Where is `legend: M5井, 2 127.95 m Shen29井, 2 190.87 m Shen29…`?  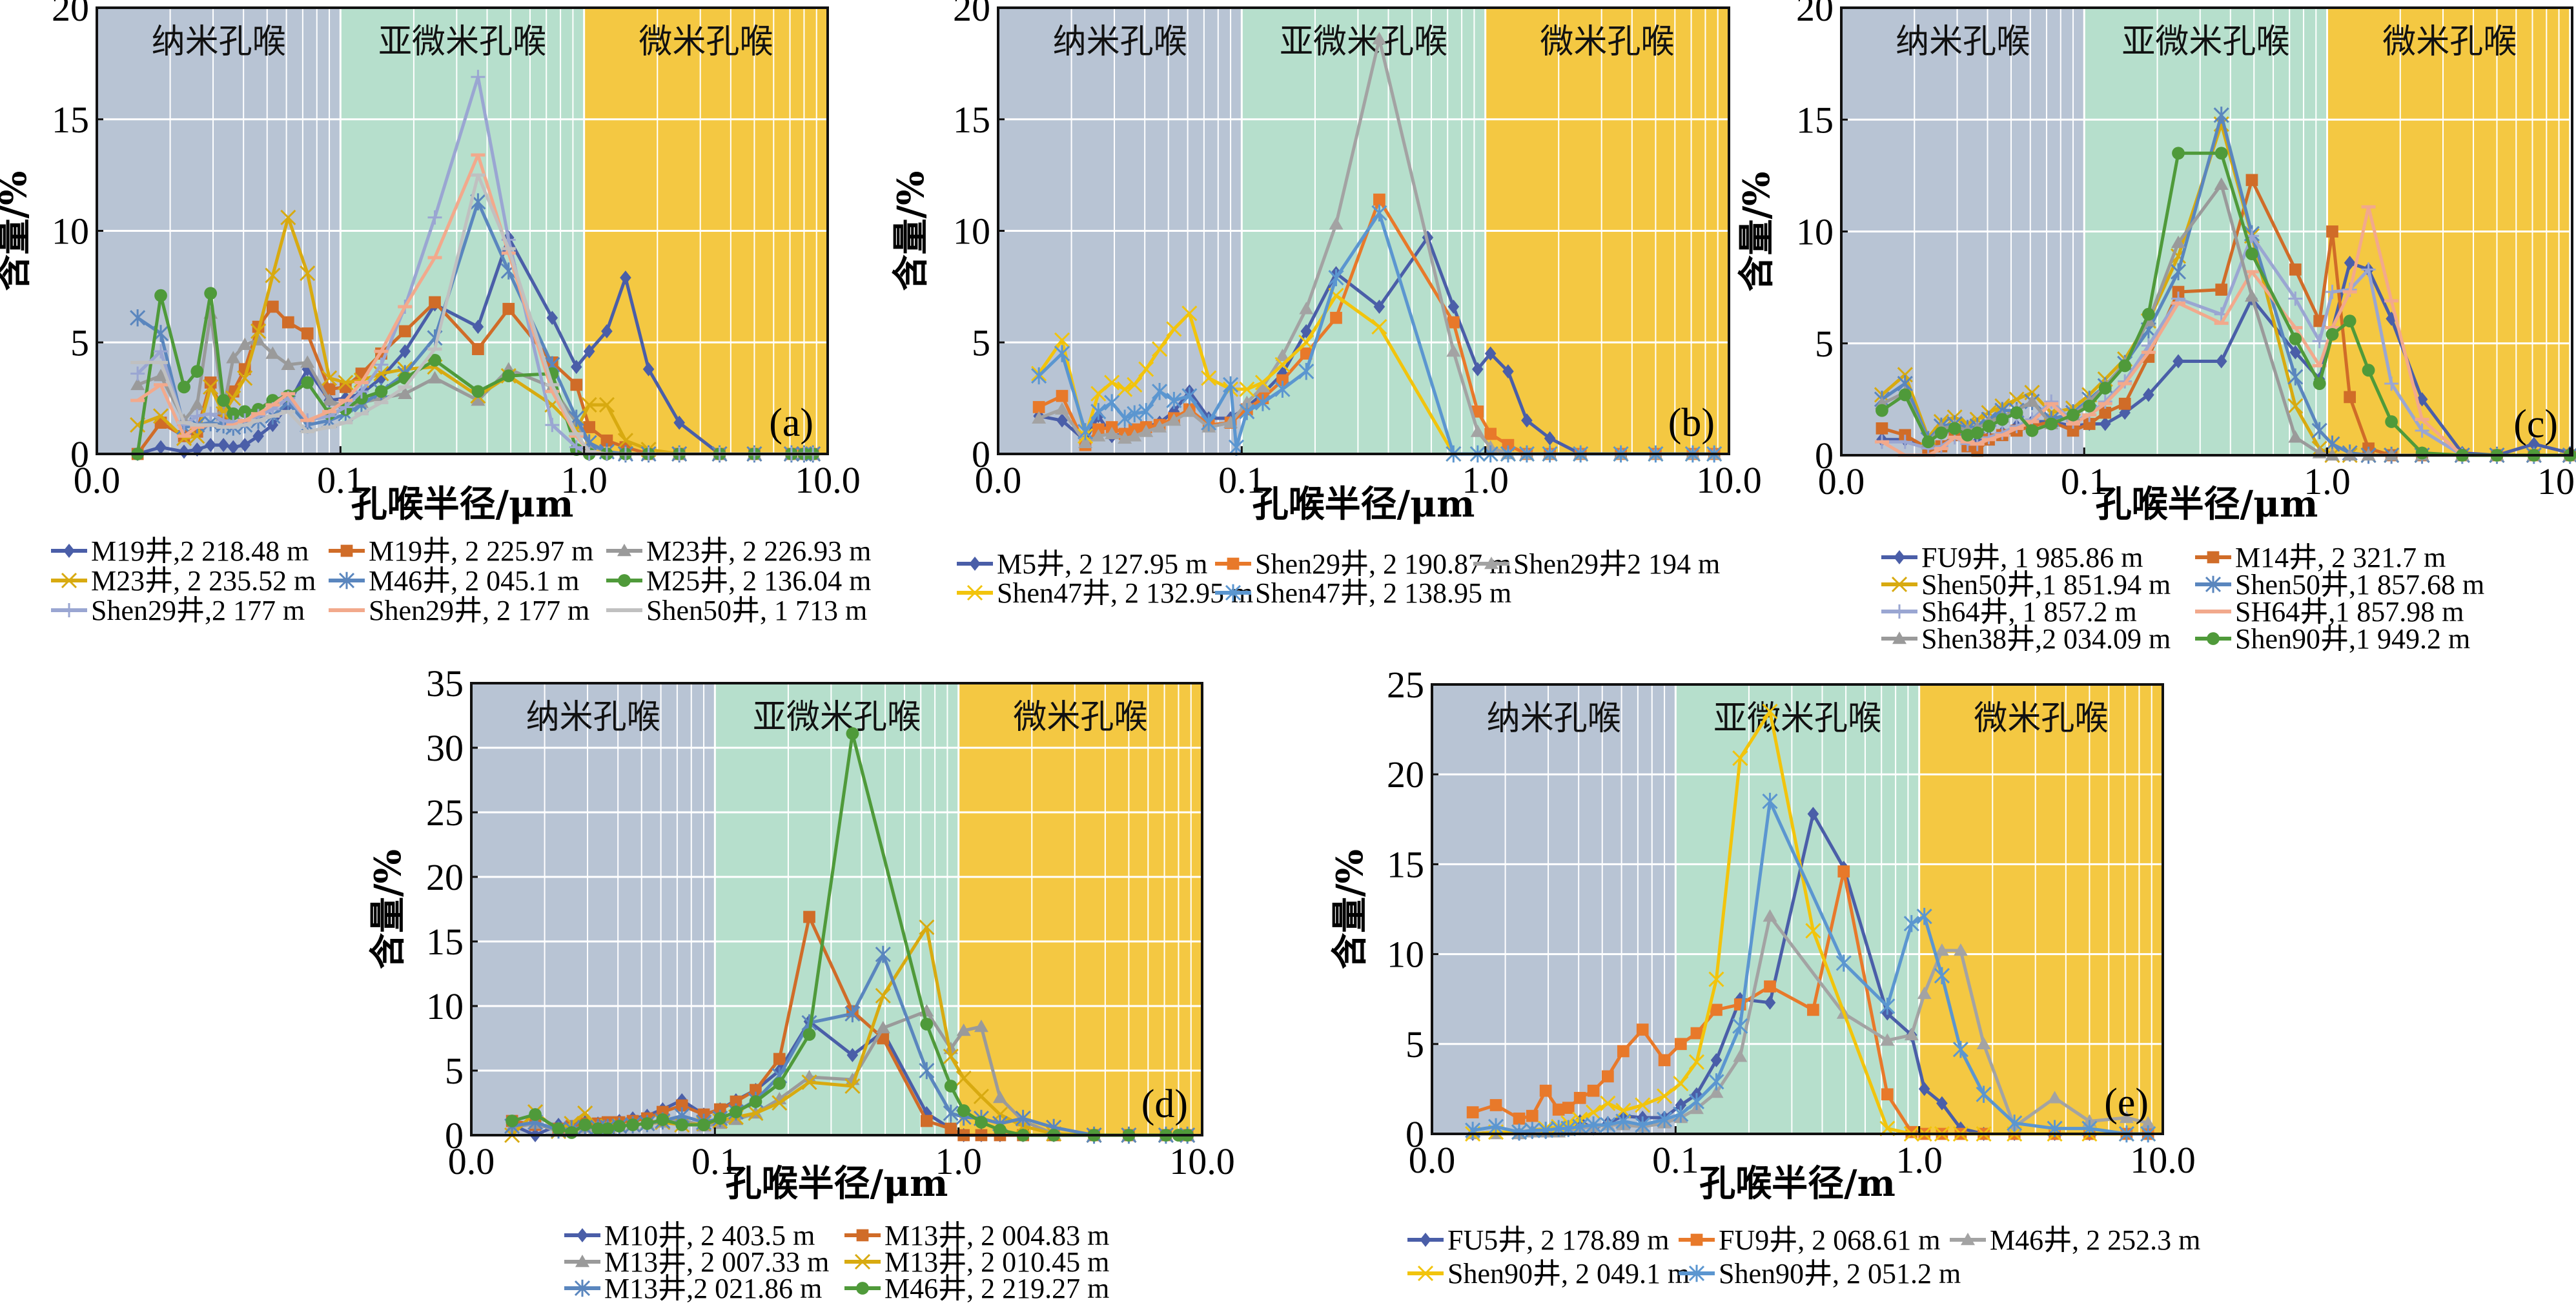 legend: M5井, 2 127.95 m Shen29井, 2 190.87 m Shen29… is located at coordinates (1339, 578).